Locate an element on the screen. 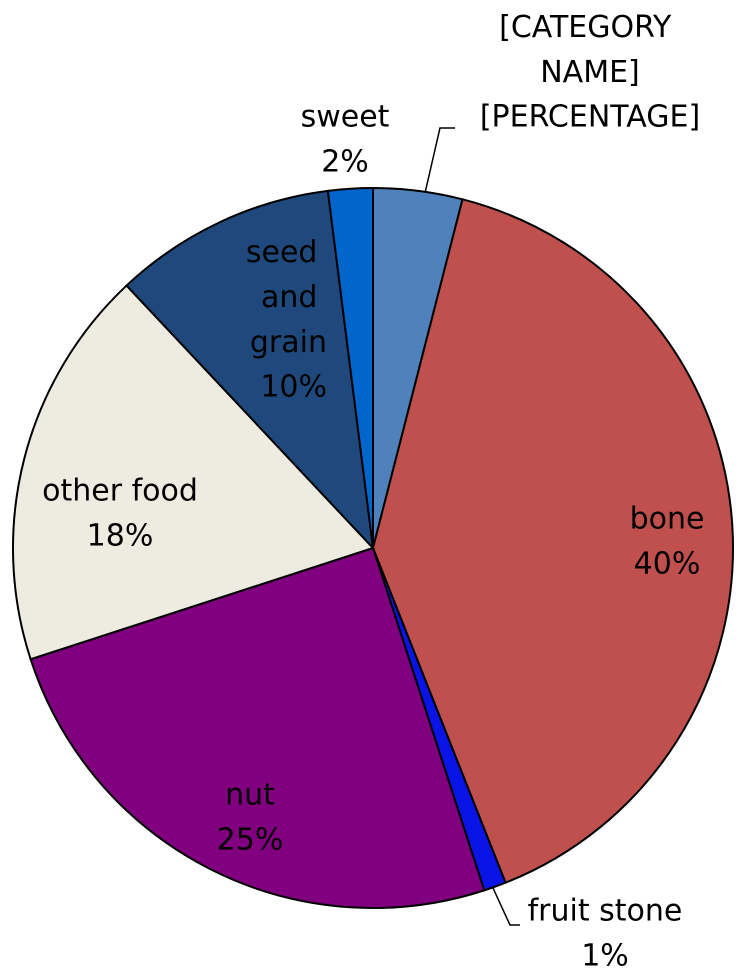  value-label: [PERCENTAGE] is located at coordinates (590, 117).